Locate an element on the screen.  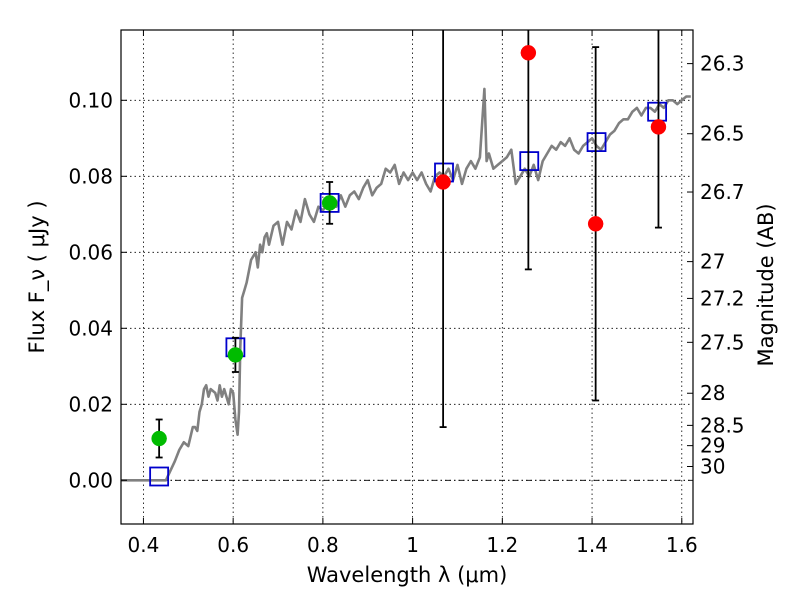
magnitude-tick-label: 26.5 is located at coordinates (722, 134).